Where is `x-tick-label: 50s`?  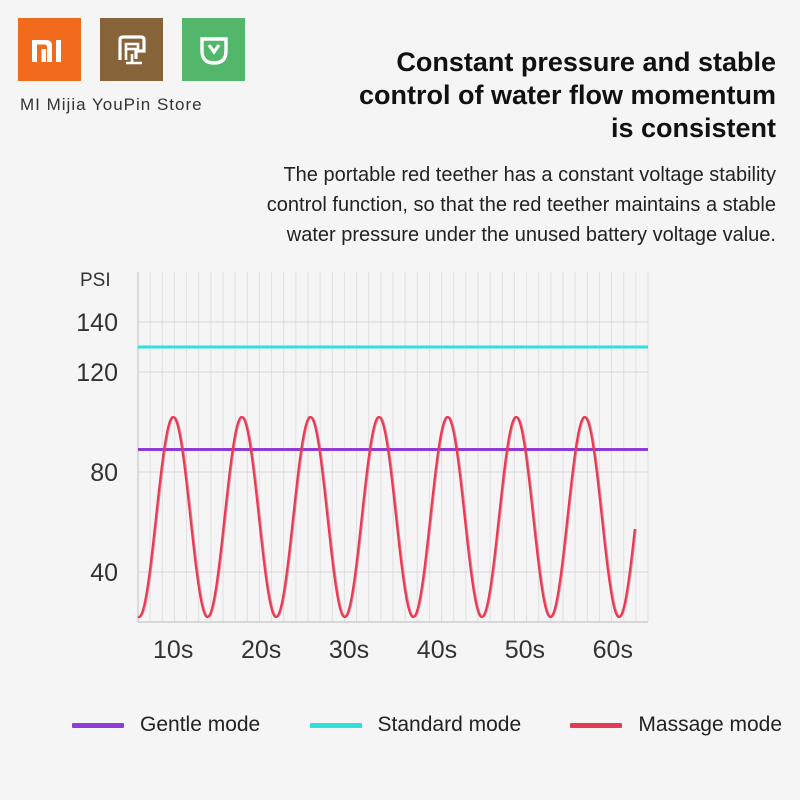 x-tick-label: 50s is located at coordinates (525, 650).